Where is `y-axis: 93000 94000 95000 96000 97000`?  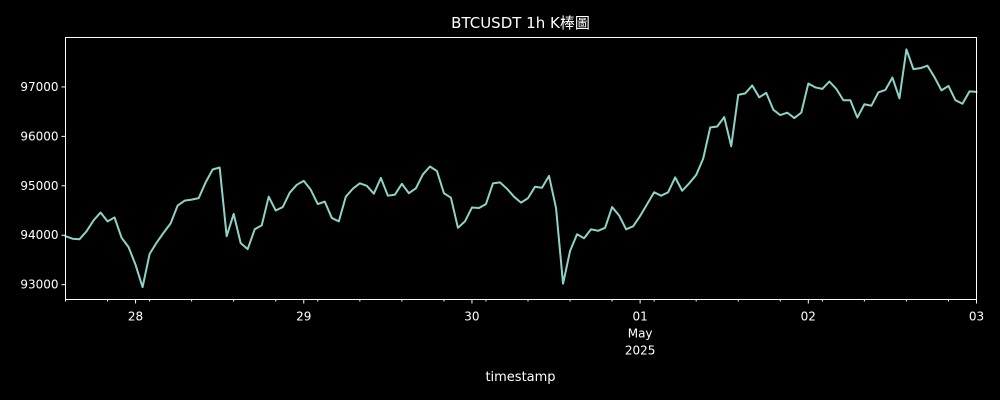
y-axis: 93000 94000 95000 96000 97000 is located at coordinates (43, 186).